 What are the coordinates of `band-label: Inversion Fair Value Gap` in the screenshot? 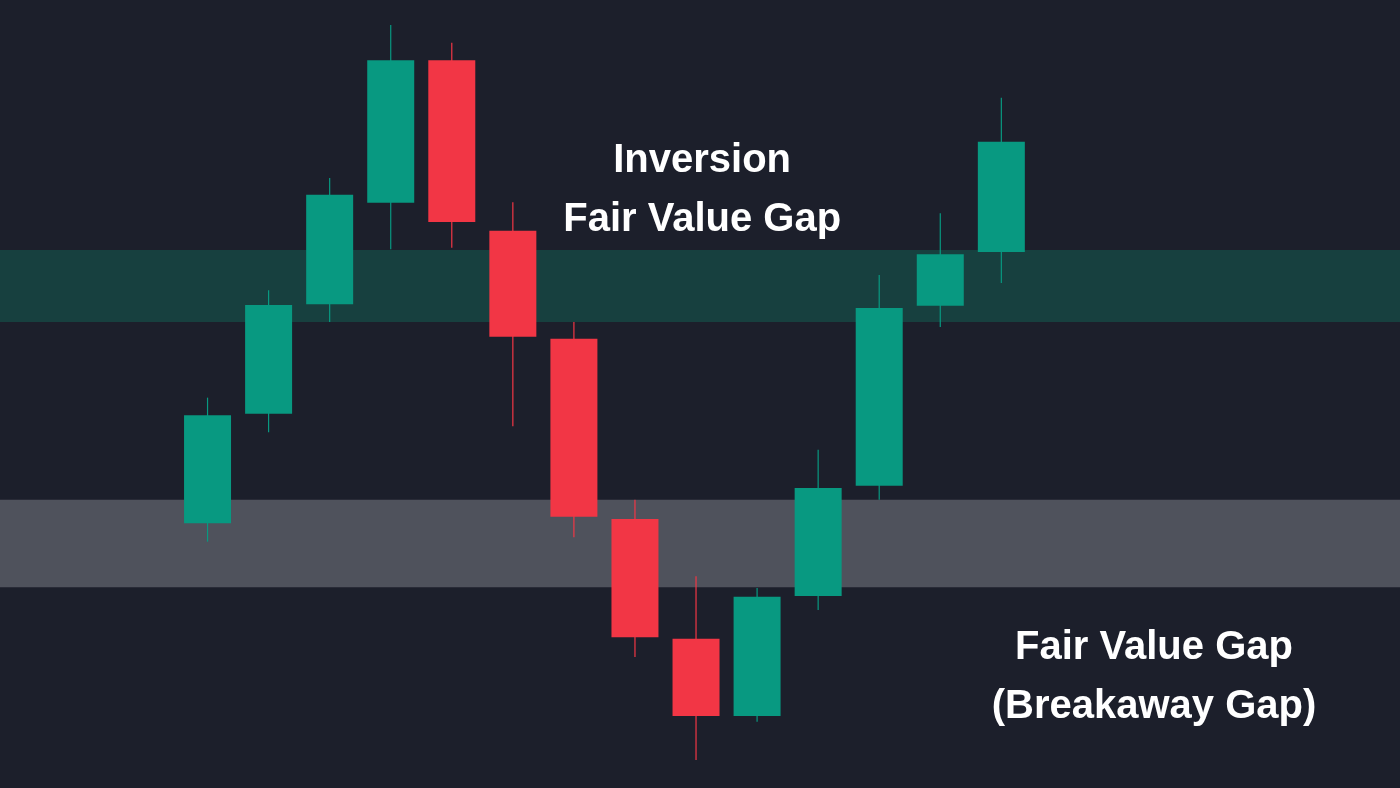 It's located at (702, 187).